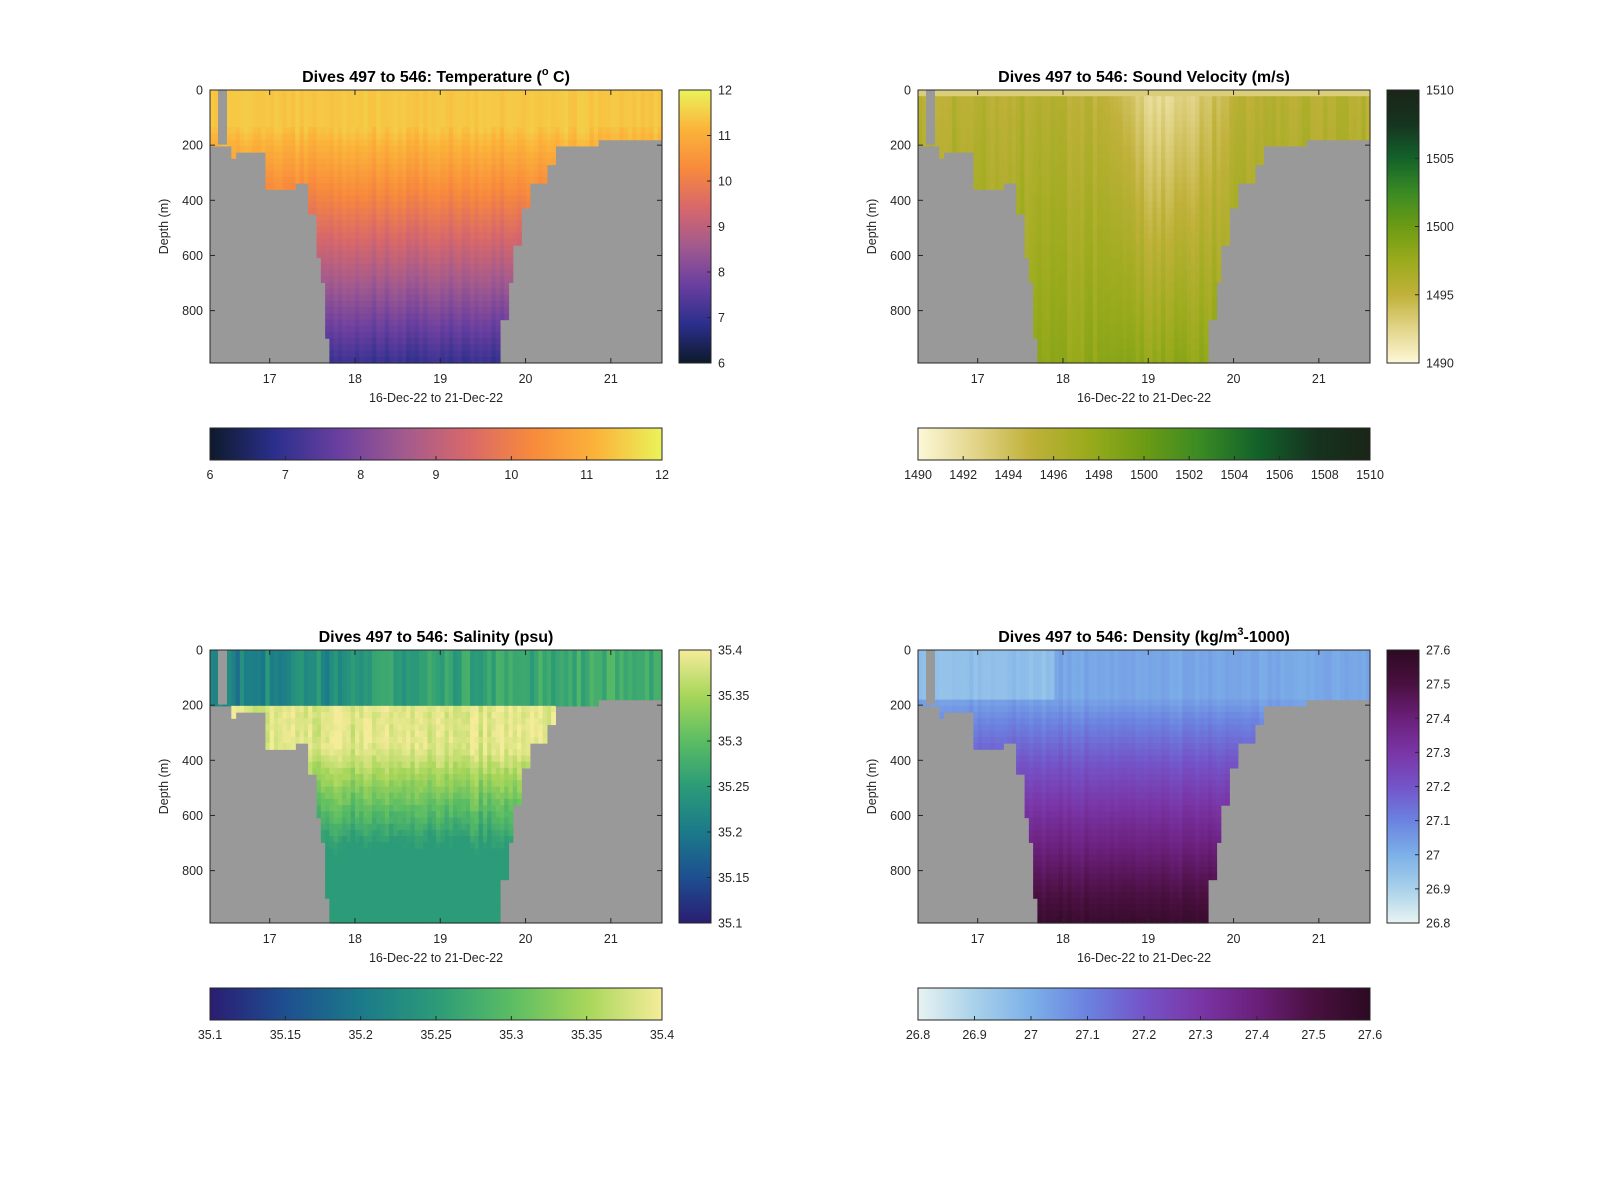  Describe the element at coordinates (725, 182) in the screenshot. I see `colorbar-right-tick-label: 10` at that location.